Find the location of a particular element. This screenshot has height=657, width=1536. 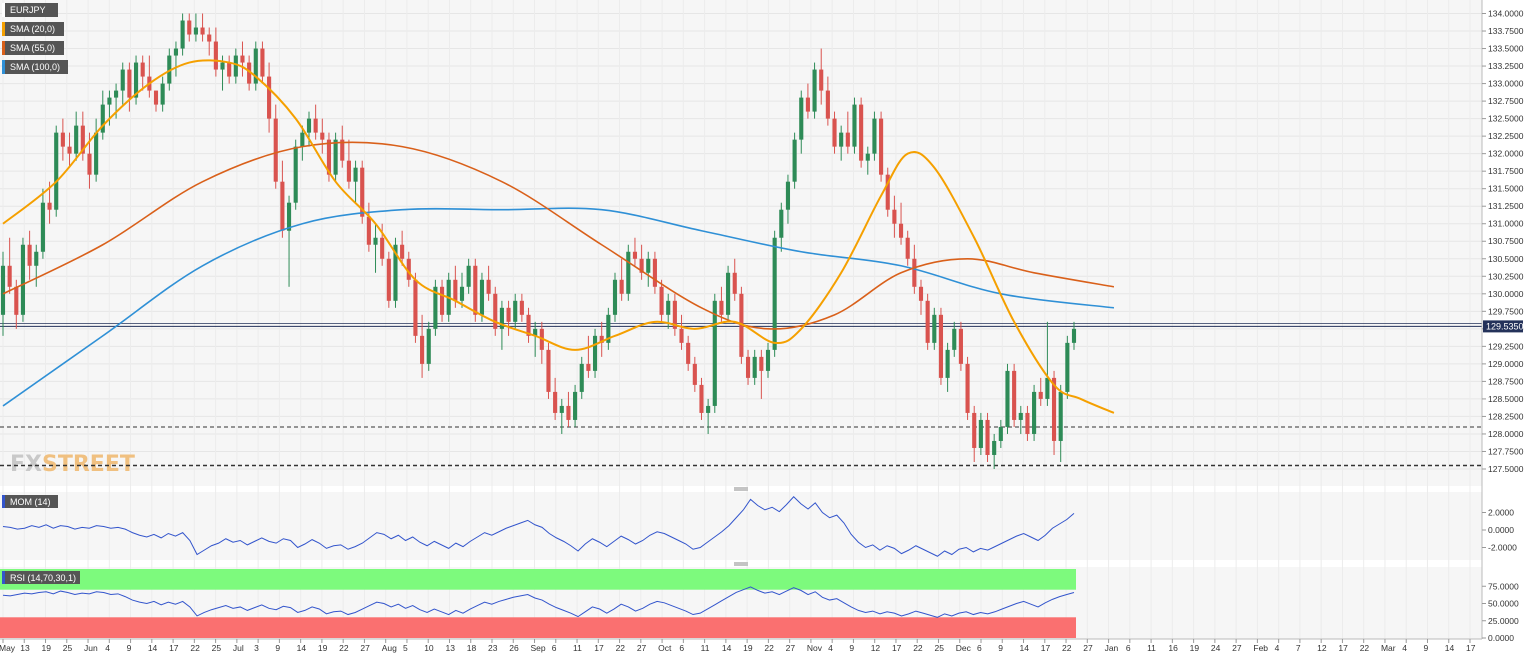

price-tick-label: 131.7500 is located at coordinates (1506, 171).